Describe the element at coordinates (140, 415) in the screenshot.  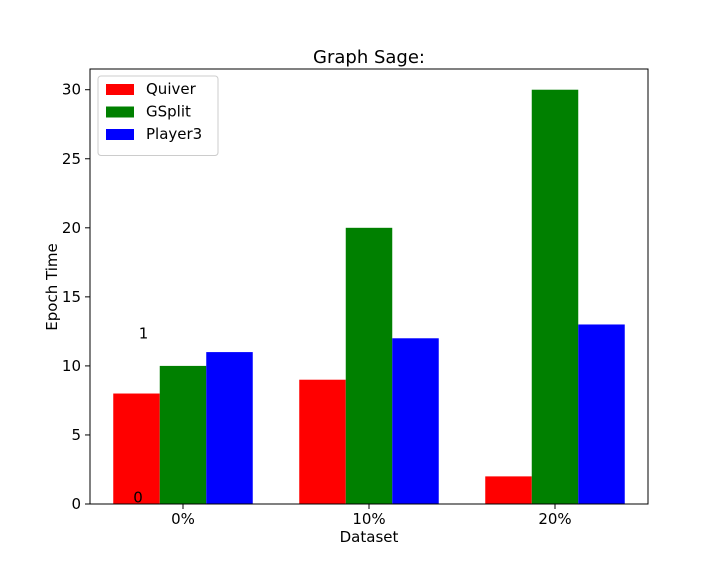
I see `annotations-group: 01` at that location.